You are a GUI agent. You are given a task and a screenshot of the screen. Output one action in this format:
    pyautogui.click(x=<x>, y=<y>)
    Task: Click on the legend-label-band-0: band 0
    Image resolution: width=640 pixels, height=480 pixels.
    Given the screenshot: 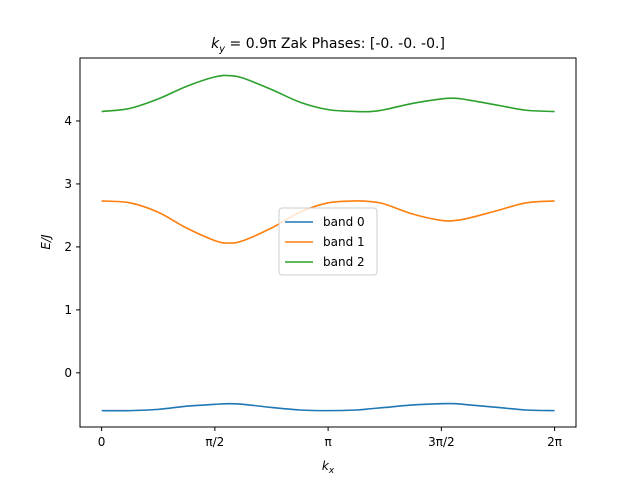 What is the action you would take?
    pyautogui.click(x=344, y=222)
    